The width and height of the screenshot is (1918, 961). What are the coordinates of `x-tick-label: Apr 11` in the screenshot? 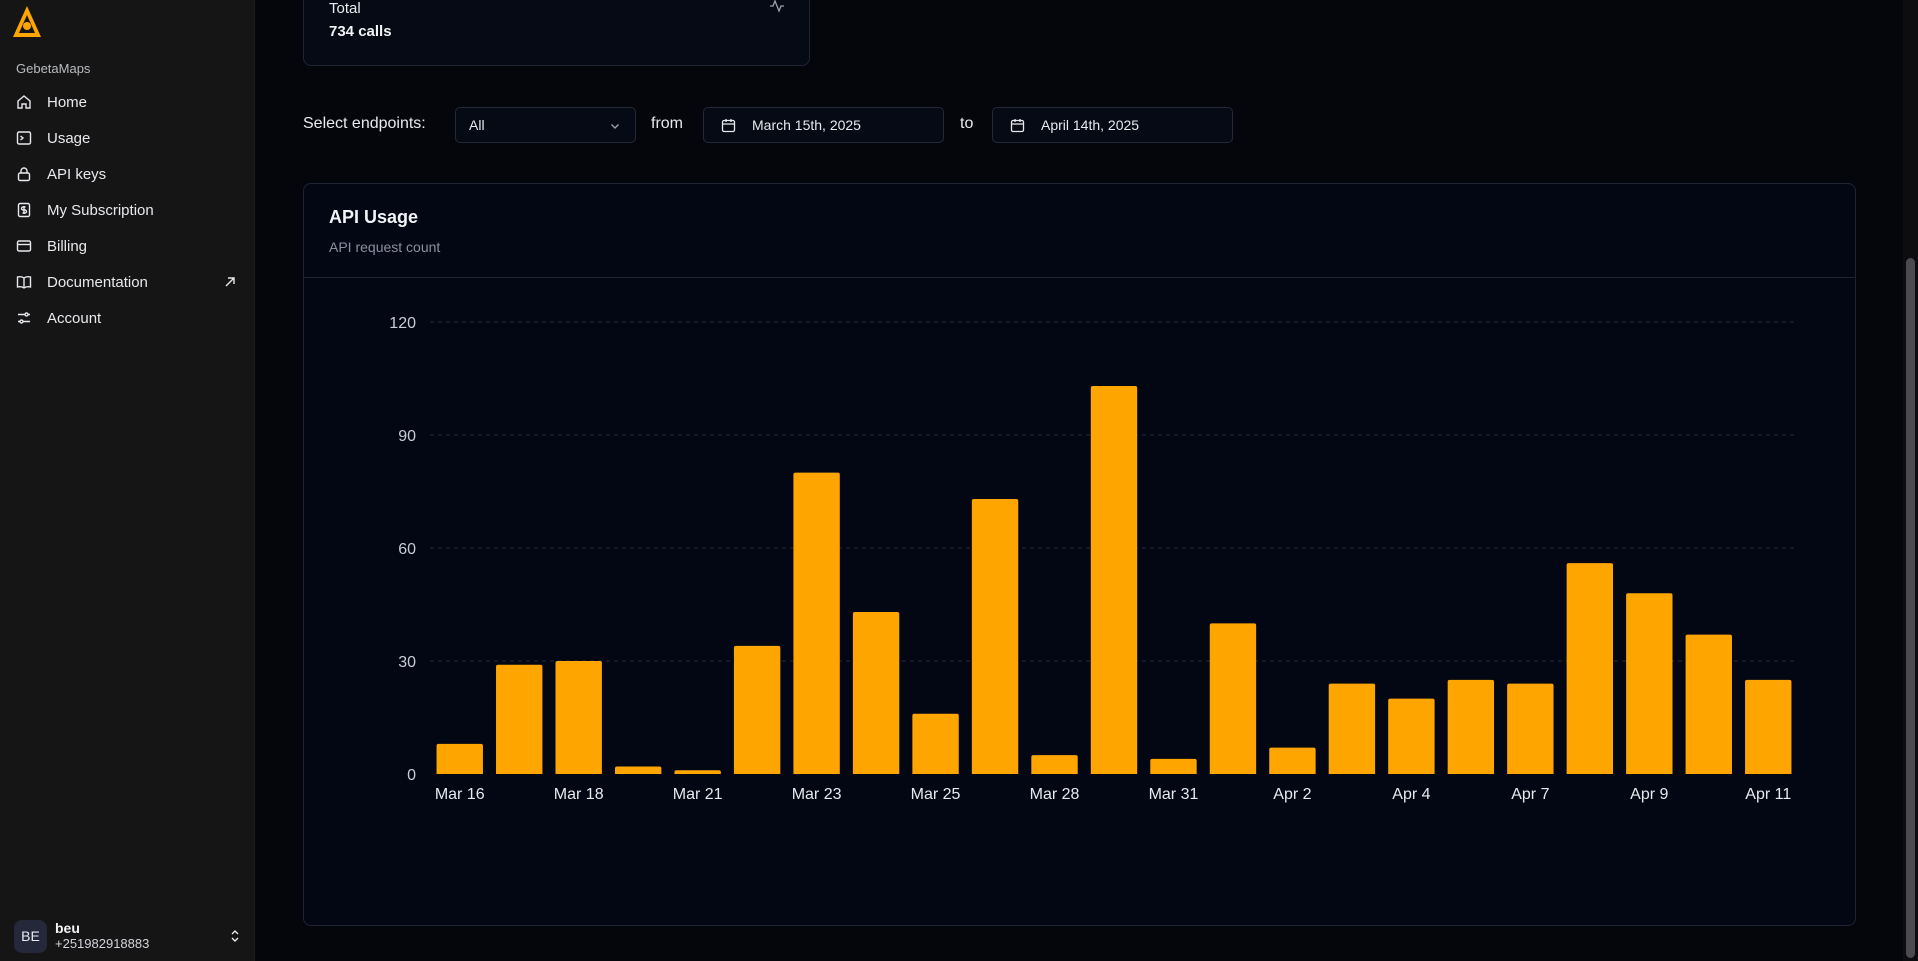 It's located at (1768, 794).